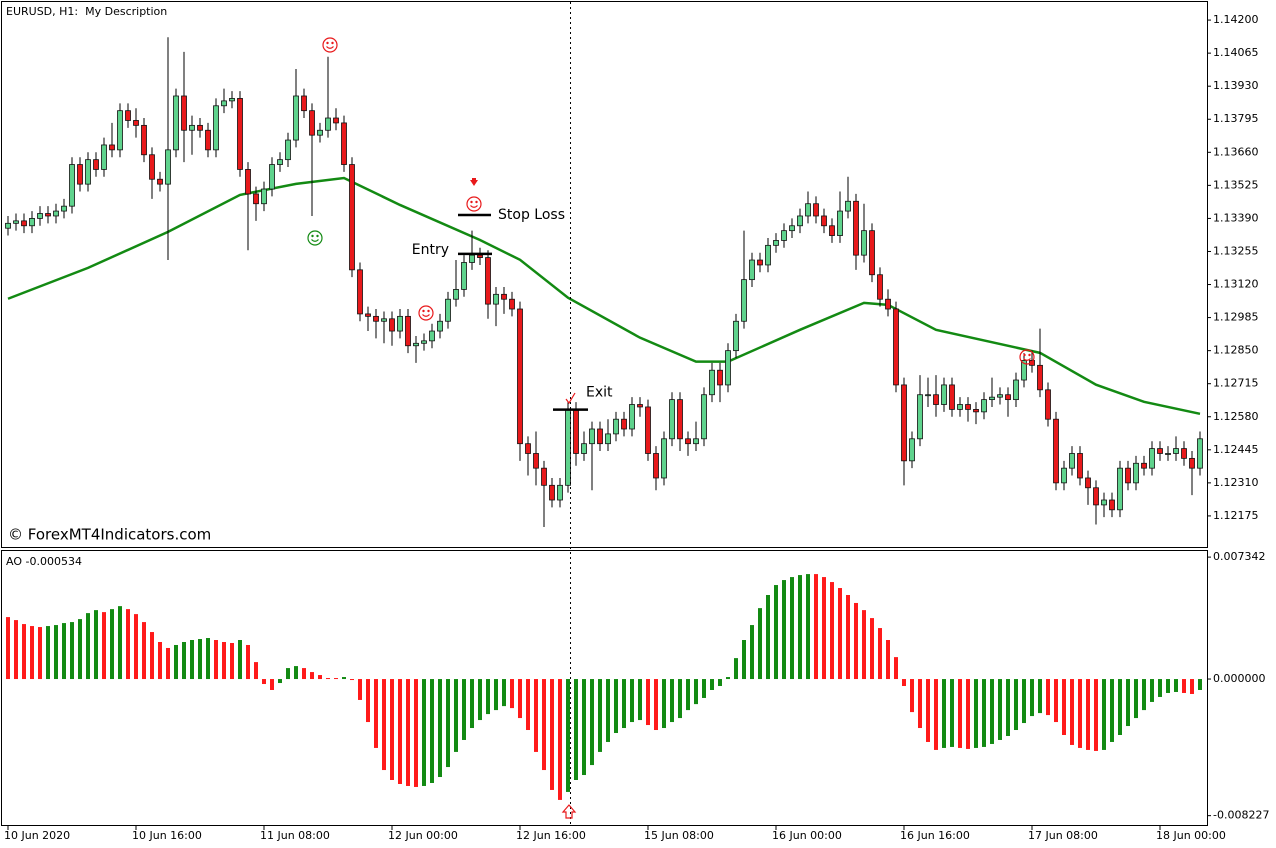  Describe the element at coordinates (570, 398) in the screenshot. I see `exit-check` at that location.